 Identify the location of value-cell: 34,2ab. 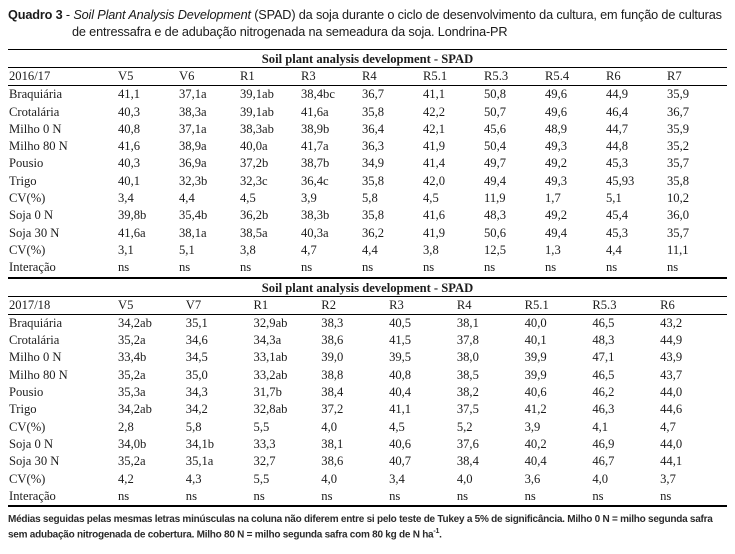
(135, 409).